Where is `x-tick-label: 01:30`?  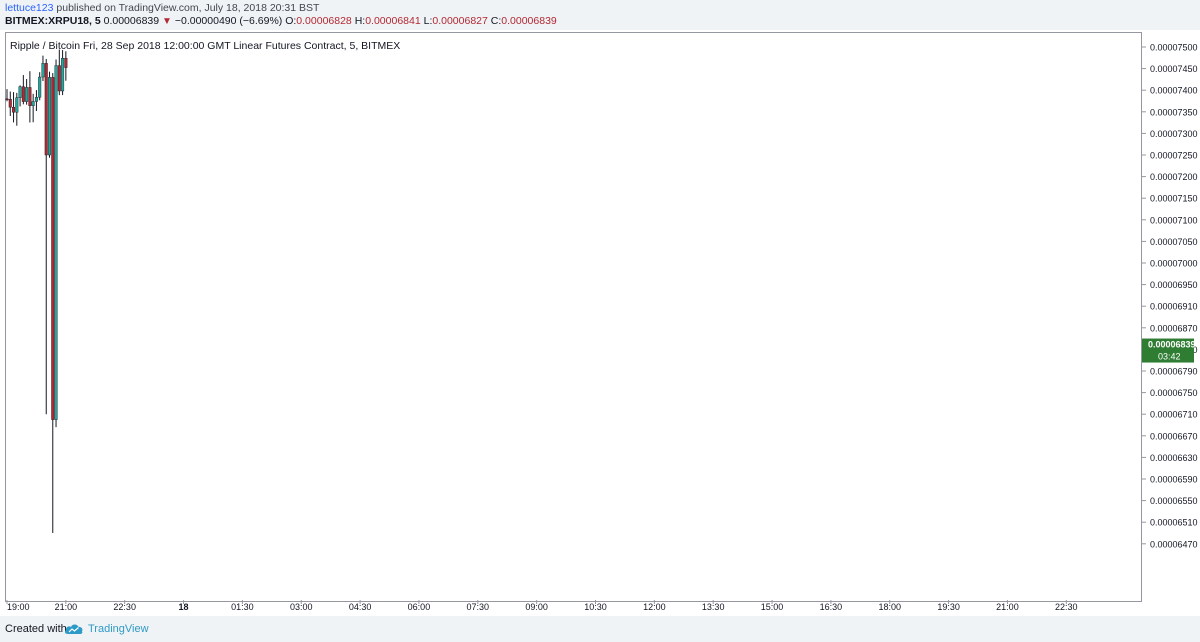 x-tick-label: 01:30 is located at coordinates (242, 607).